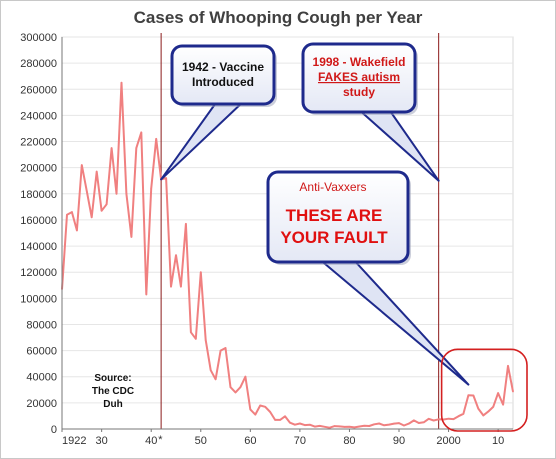 This screenshot has width=556, height=459. Describe the element at coordinates (38, 64) in the screenshot. I see `y-tick-label: 280000` at that location.